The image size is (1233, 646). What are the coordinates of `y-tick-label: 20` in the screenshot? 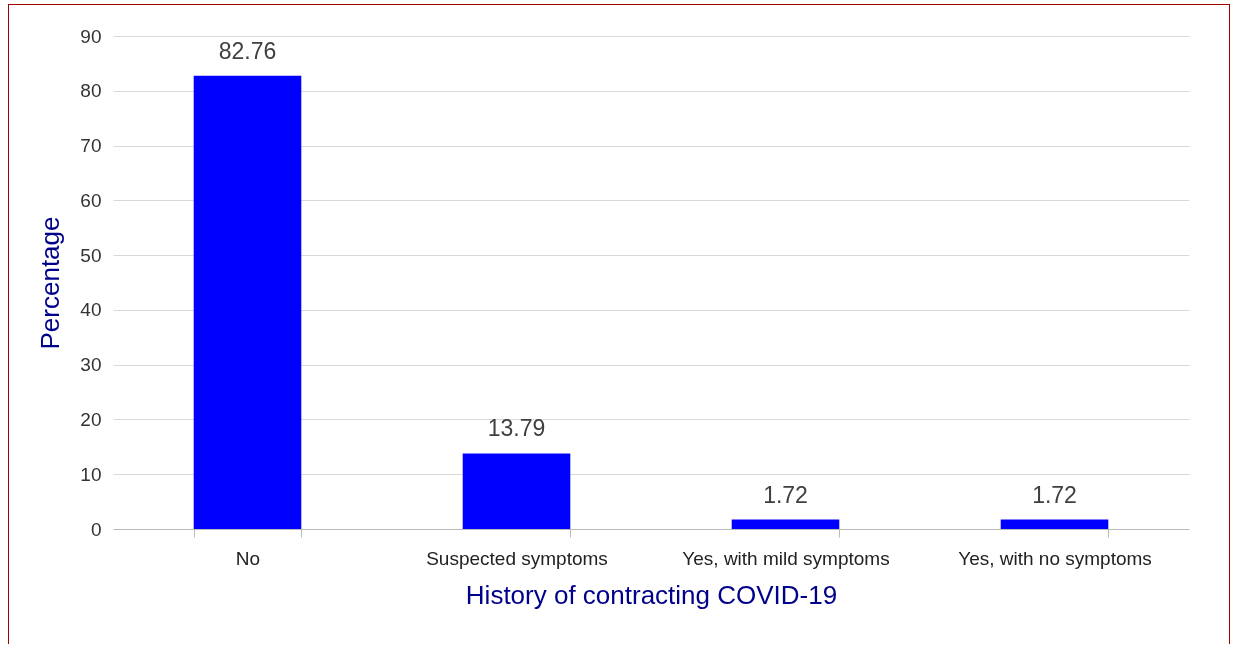 It's located at (91, 419).